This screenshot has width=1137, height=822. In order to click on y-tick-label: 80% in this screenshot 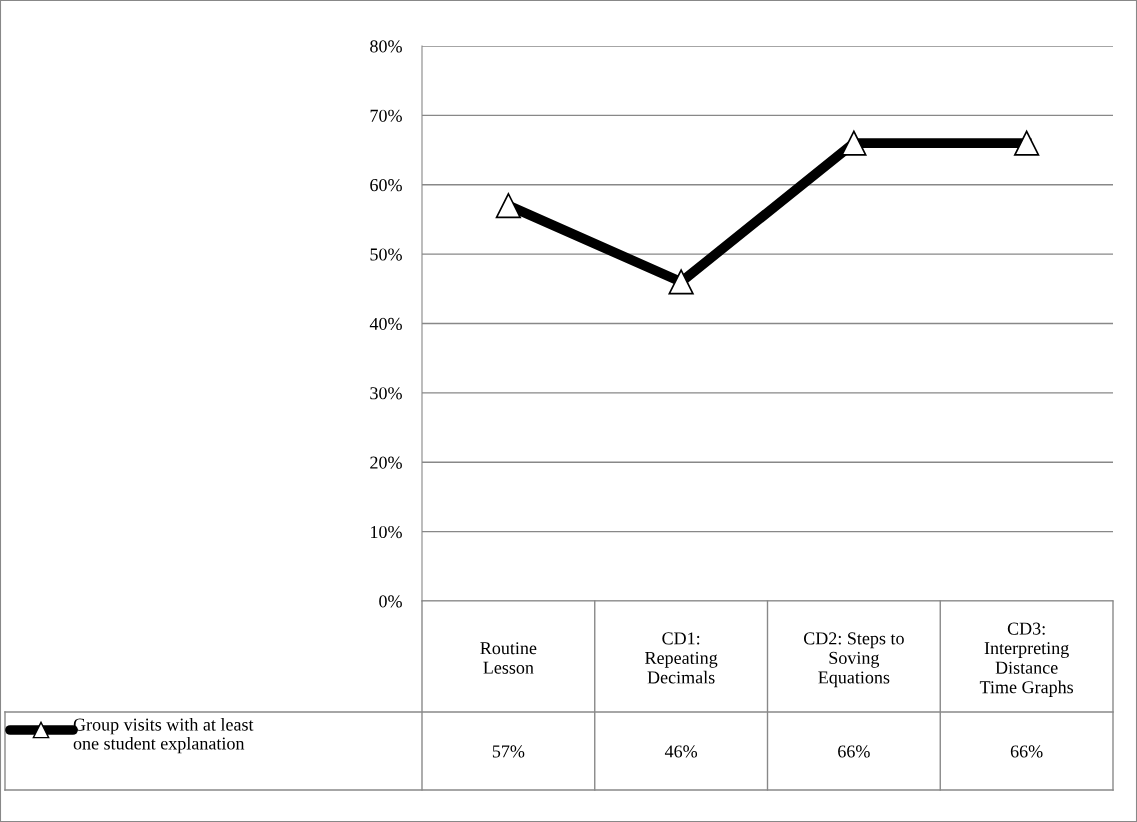, I will do `click(386, 46)`.